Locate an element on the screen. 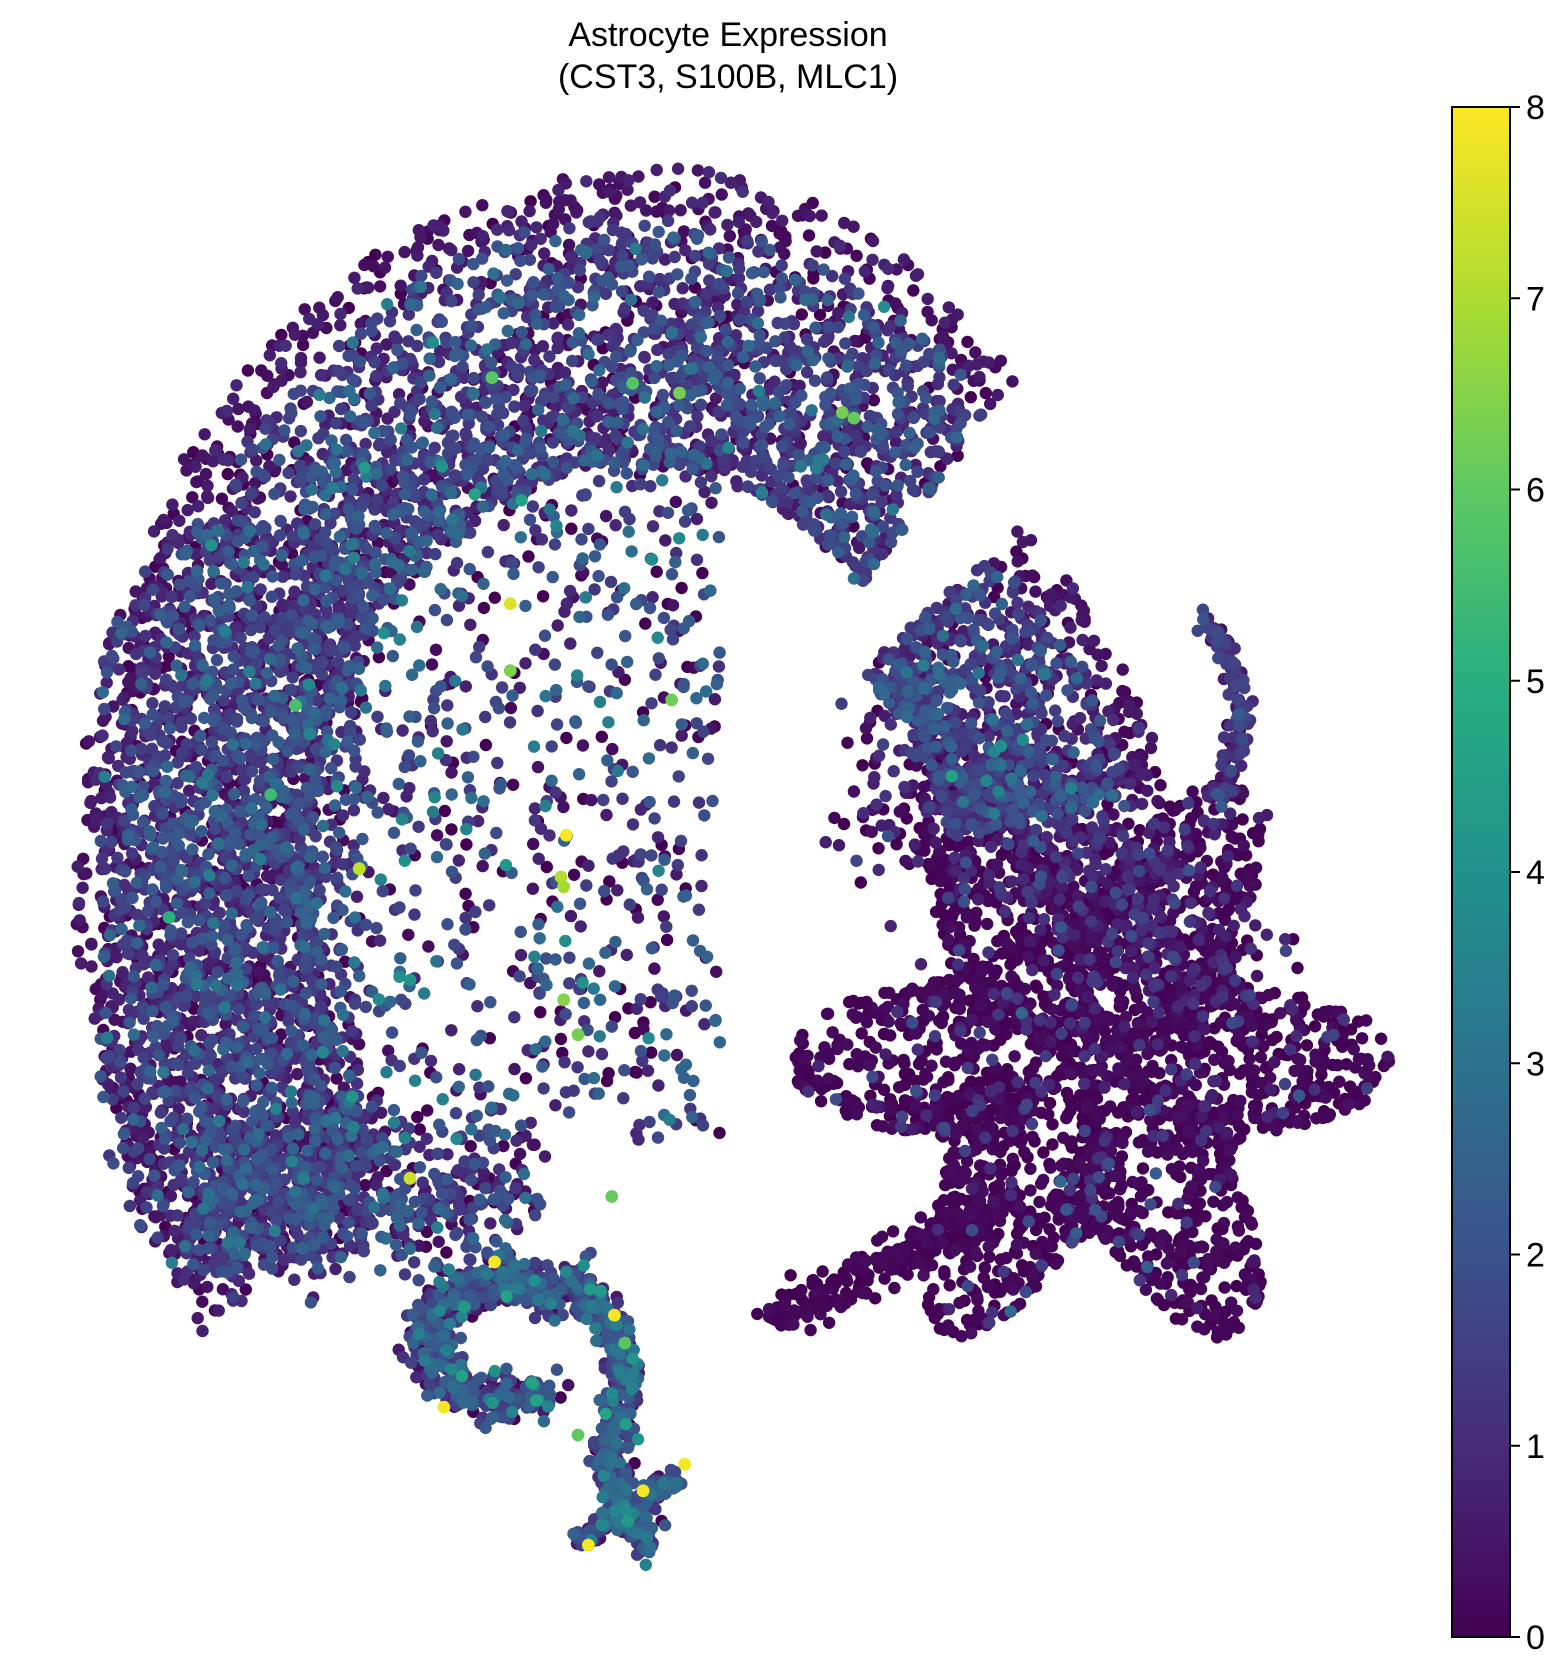 The height and width of the screenshot is (1668, 1567). chart-title: Astrocyte Expression (CST3, S100B, MLC1) is located at coordinates (728, 56).